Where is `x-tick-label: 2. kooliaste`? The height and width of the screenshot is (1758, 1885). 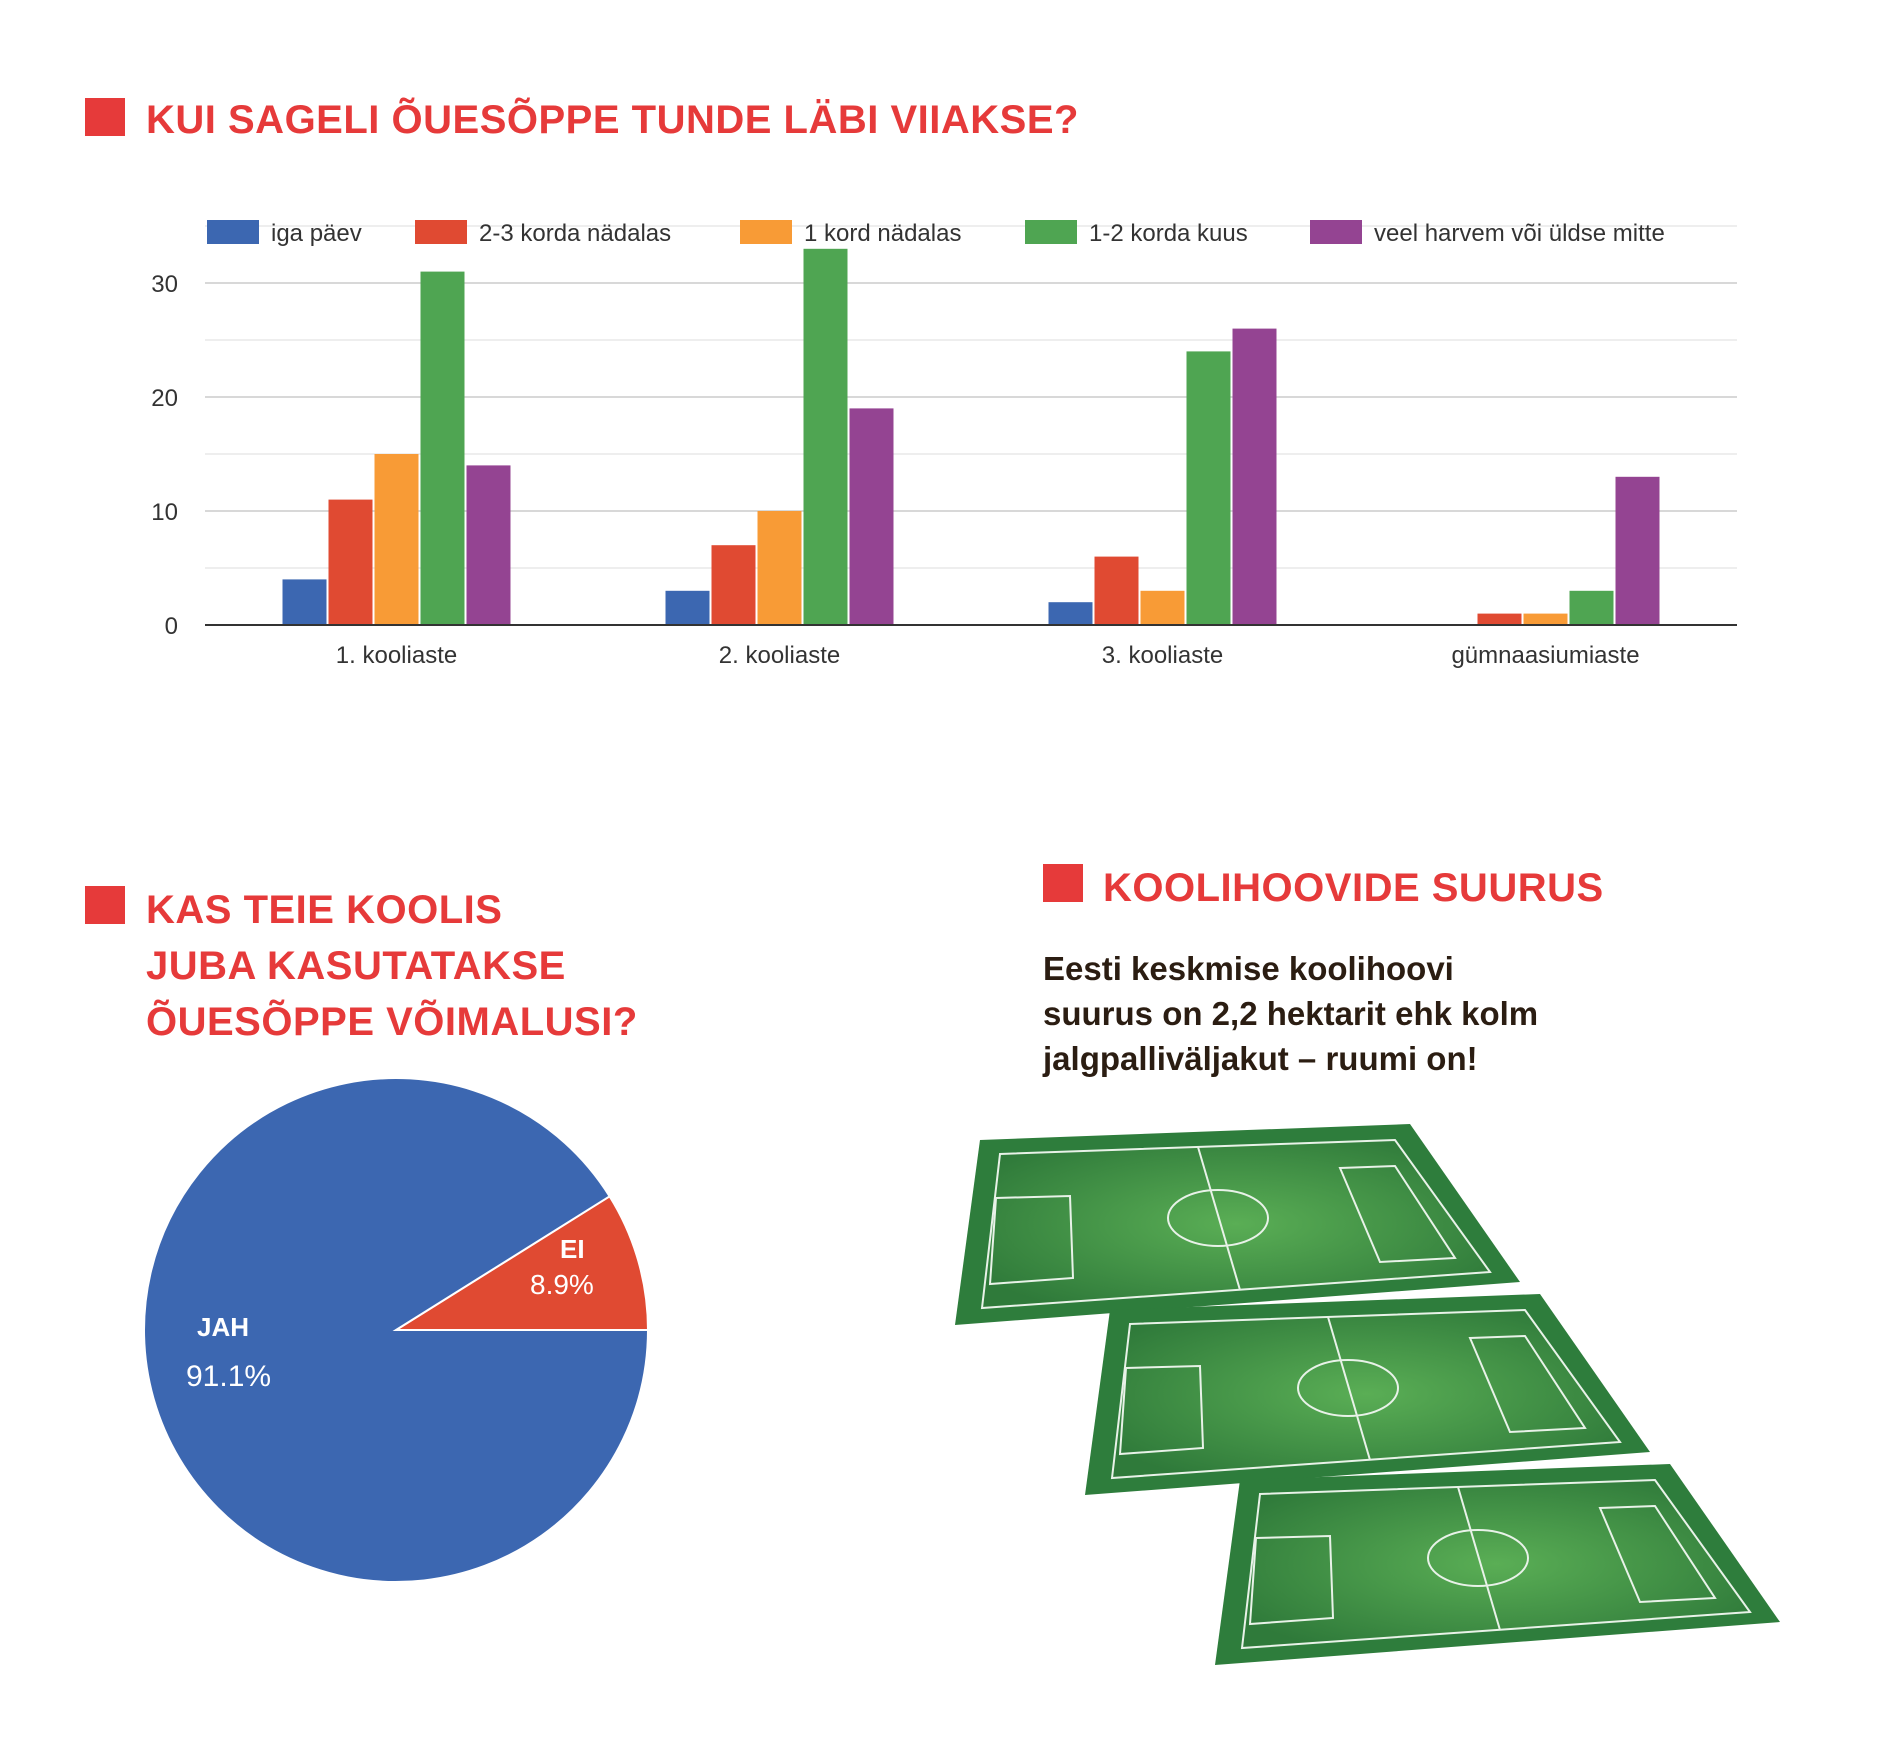
x-tick-label: 2. kooliaste is located at coordinates (779, 655).